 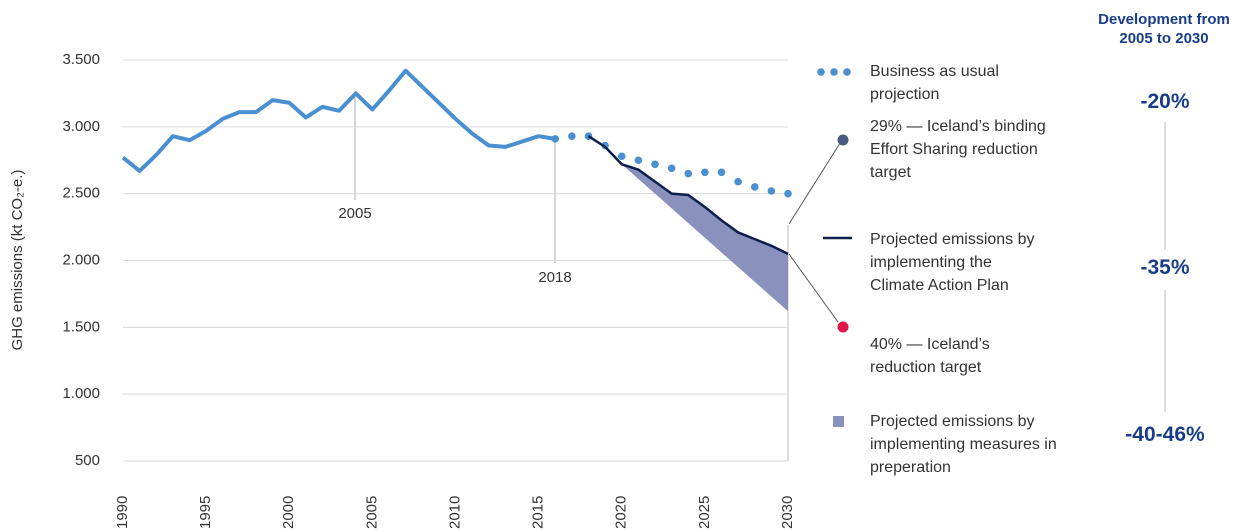 What do you see at coordinates (554, 277) in the screenshot?
I see `annotation: 2018` at bounding box center [554, 277].